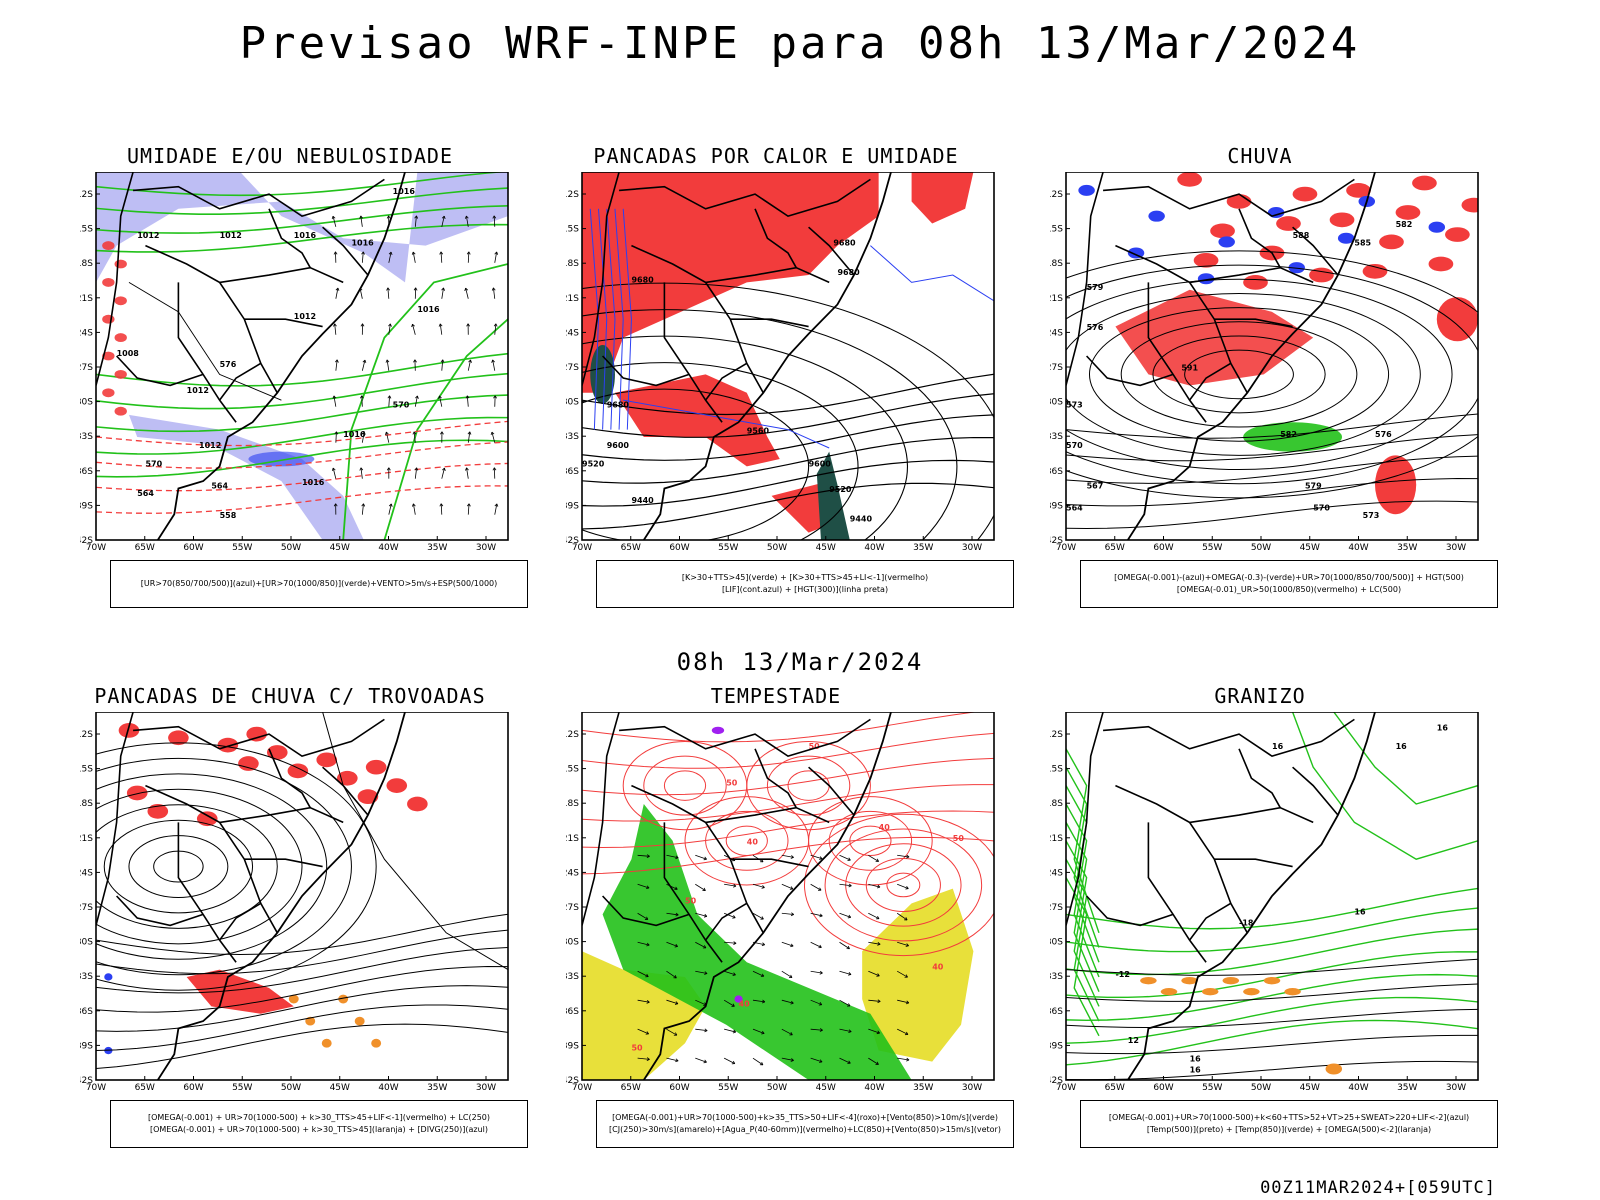 Image resolution: width=1600 pixels, height=1200 pixels. Describe the element at coordinates (572, 943) in the screenshot. I see `lat-tick-label: 30S` at that location.